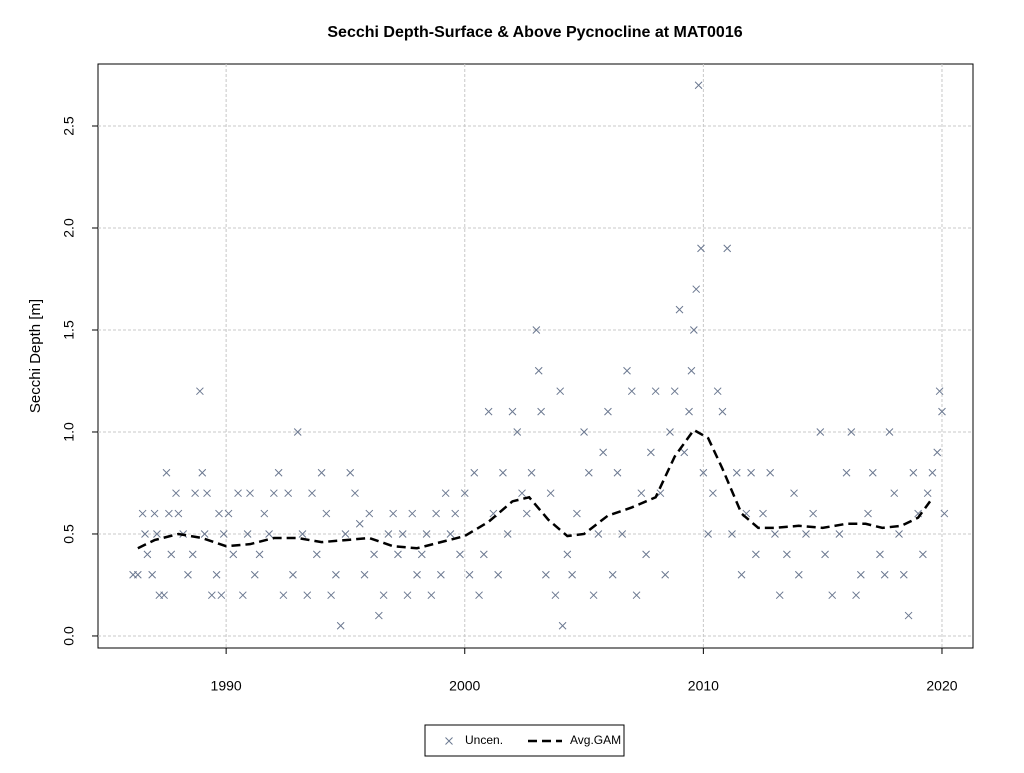 The image size is (1024, 773). What do you see at coordinates (484, 740) in the screenshot?
I see `legend-label: Uncen.` at bounding box center [484, 740].